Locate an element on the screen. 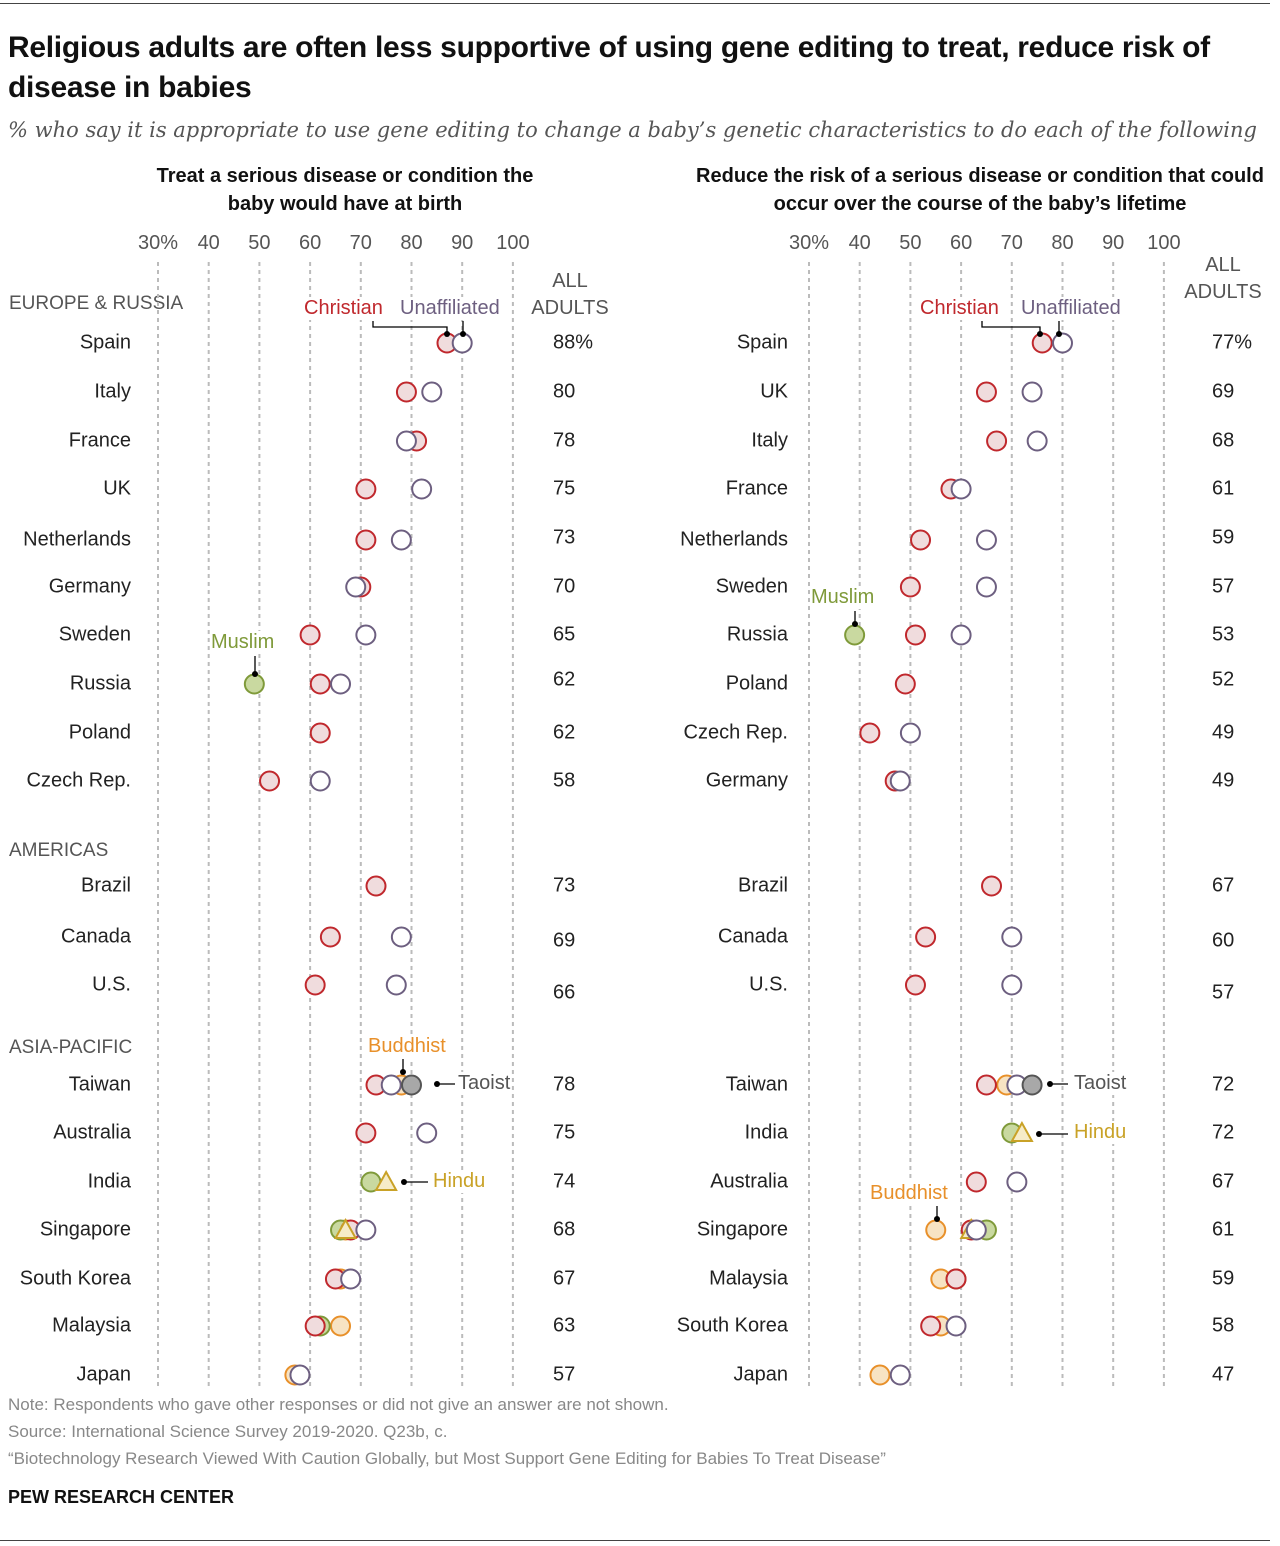  label-taoist-left: Taoist is located at coordinates (484, 1083).